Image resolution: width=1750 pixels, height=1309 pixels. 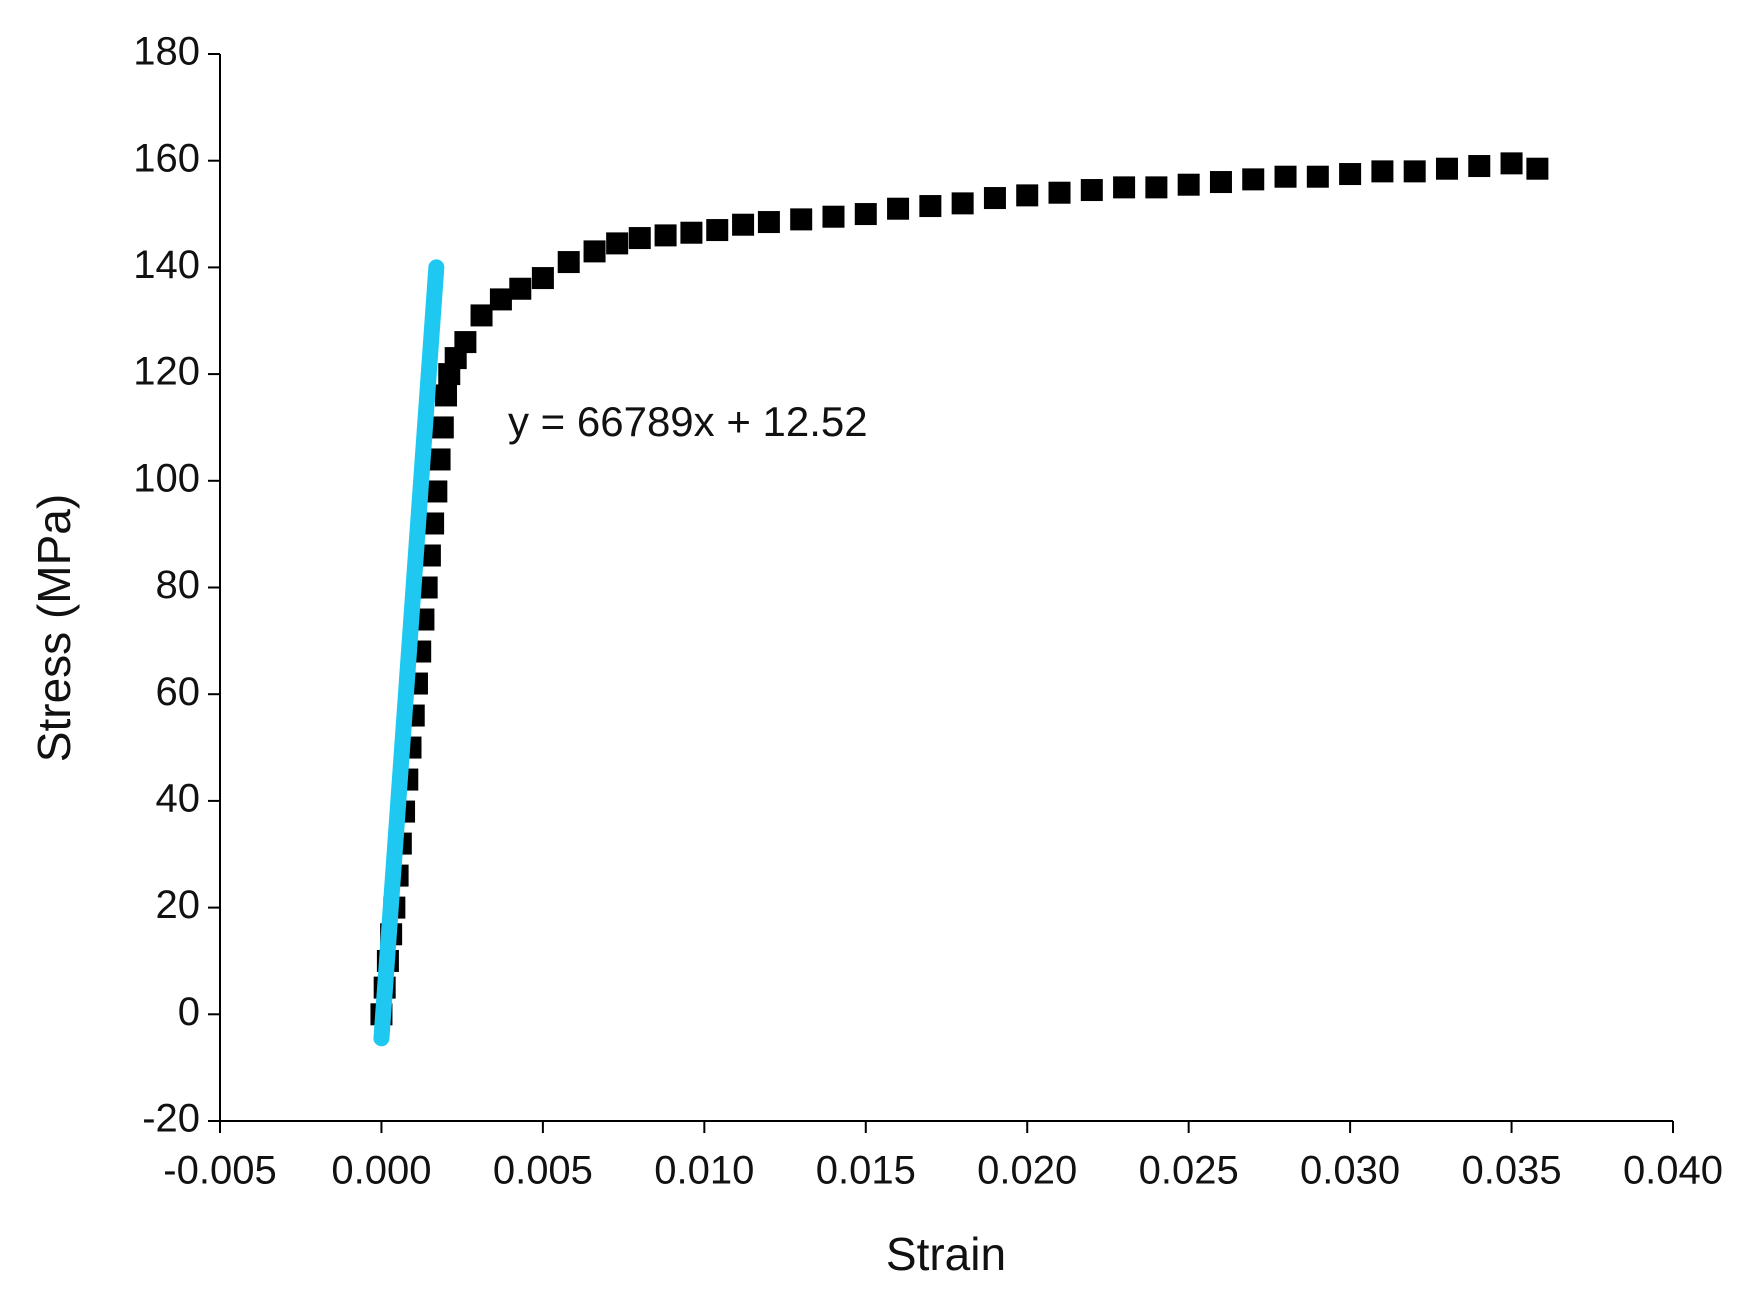 I want to click on x-tick-label: 0.020, so click(x=1027, y=1171).